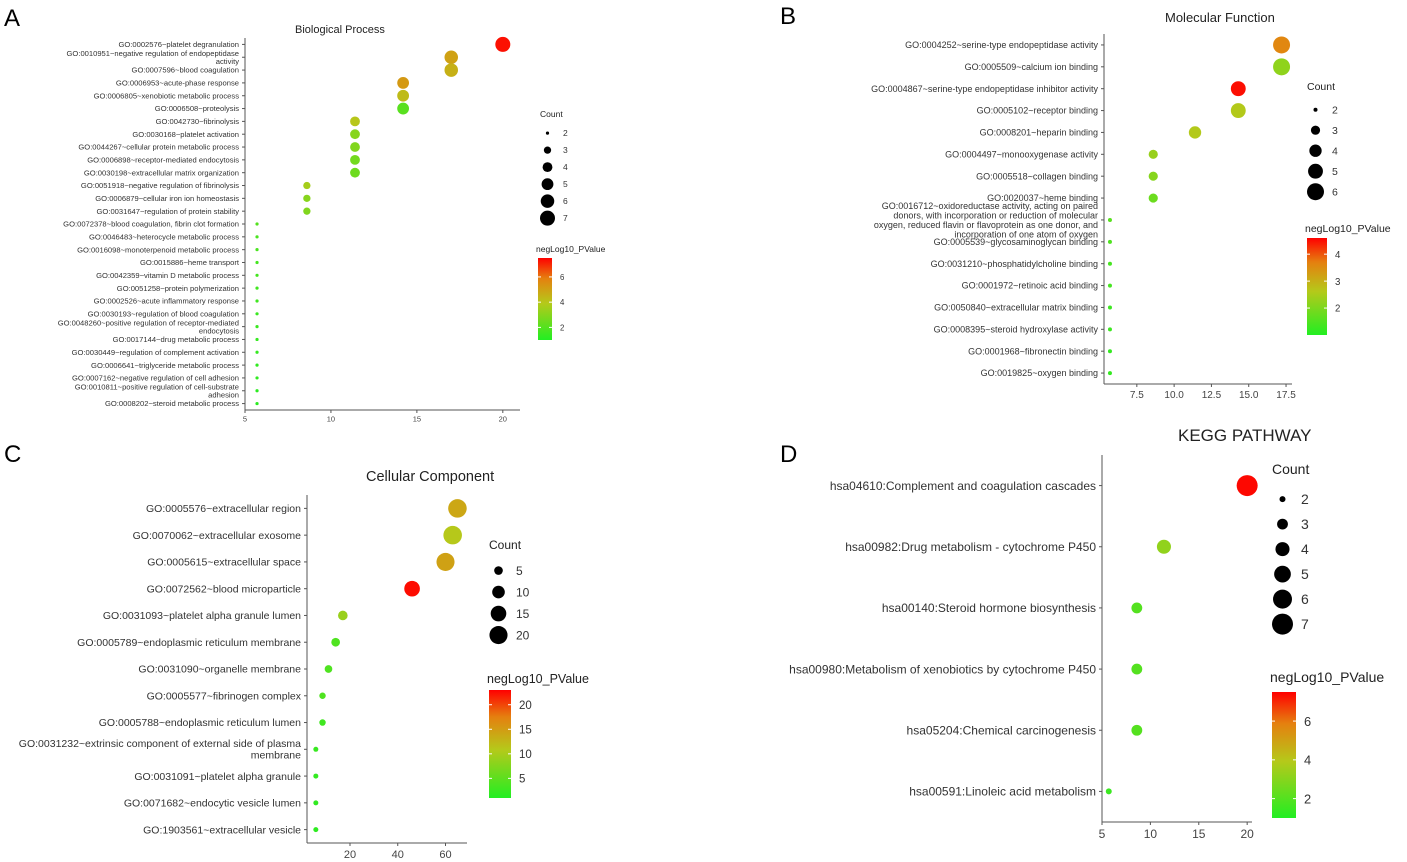 This screenshot has height=862, width=1407. I want to click on size-legend-label: 5, so click(565, 184).